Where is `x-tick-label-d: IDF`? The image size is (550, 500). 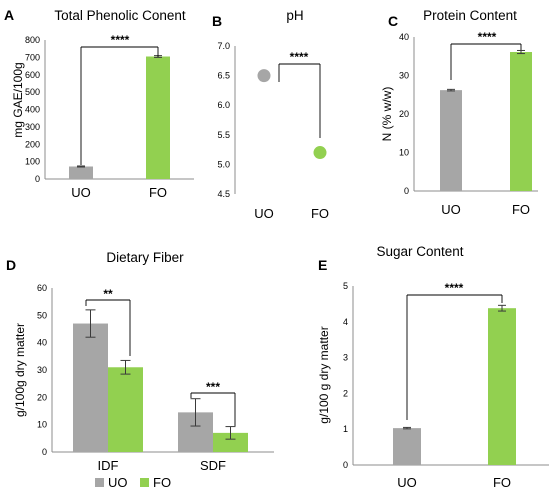
x-tick-label-d: IDF is located at coordinates (108, 465).